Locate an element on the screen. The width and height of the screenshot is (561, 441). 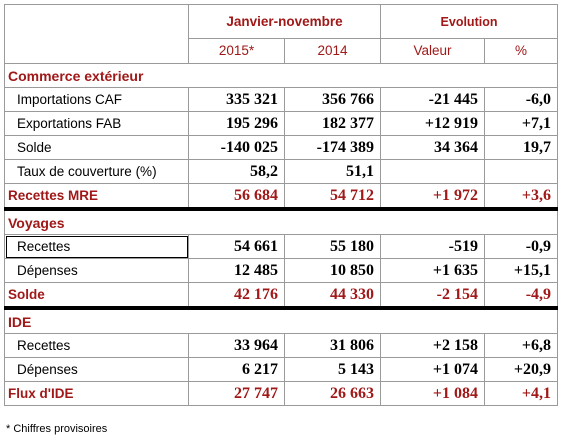
section-row-ide: IDE is located at coordinates (281, 320).